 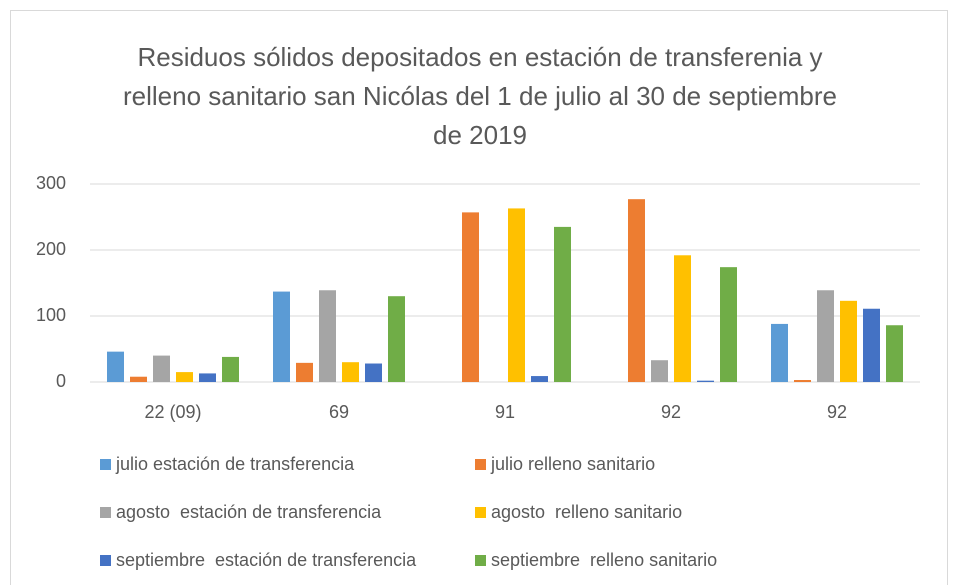 What do you see at coordinates (339, 412) in the screenshot?
I see `x-tick-label: 69` at bounding box center [339, 412].